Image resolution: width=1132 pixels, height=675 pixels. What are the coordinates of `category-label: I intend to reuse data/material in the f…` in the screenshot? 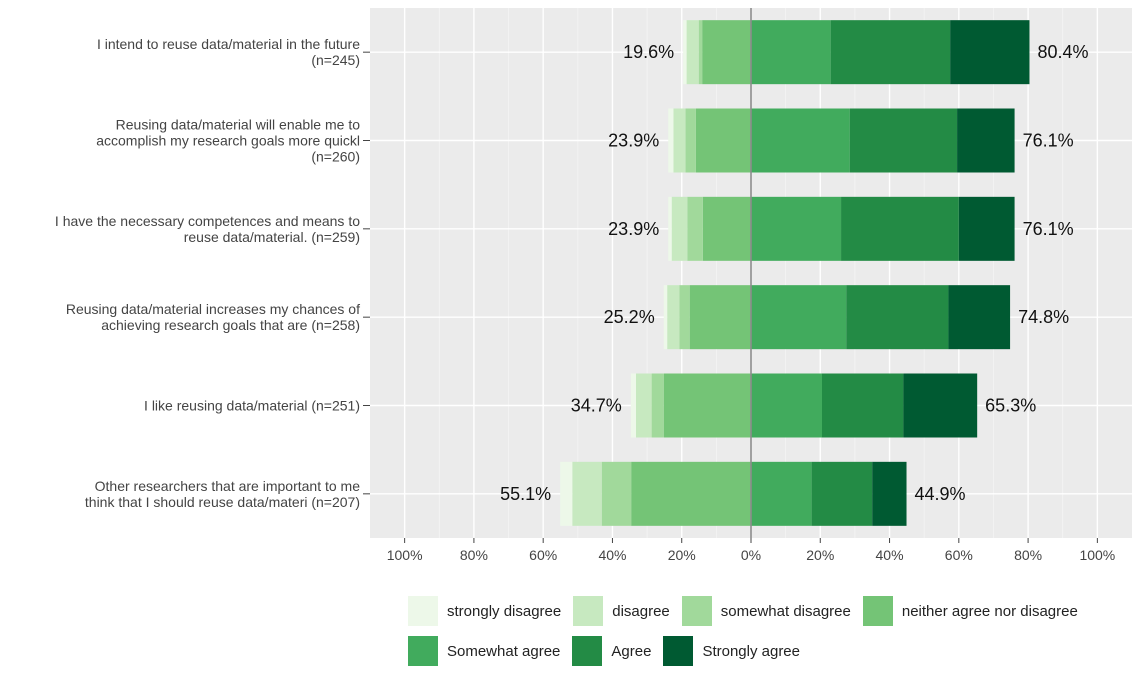 It's located at (228, 44).